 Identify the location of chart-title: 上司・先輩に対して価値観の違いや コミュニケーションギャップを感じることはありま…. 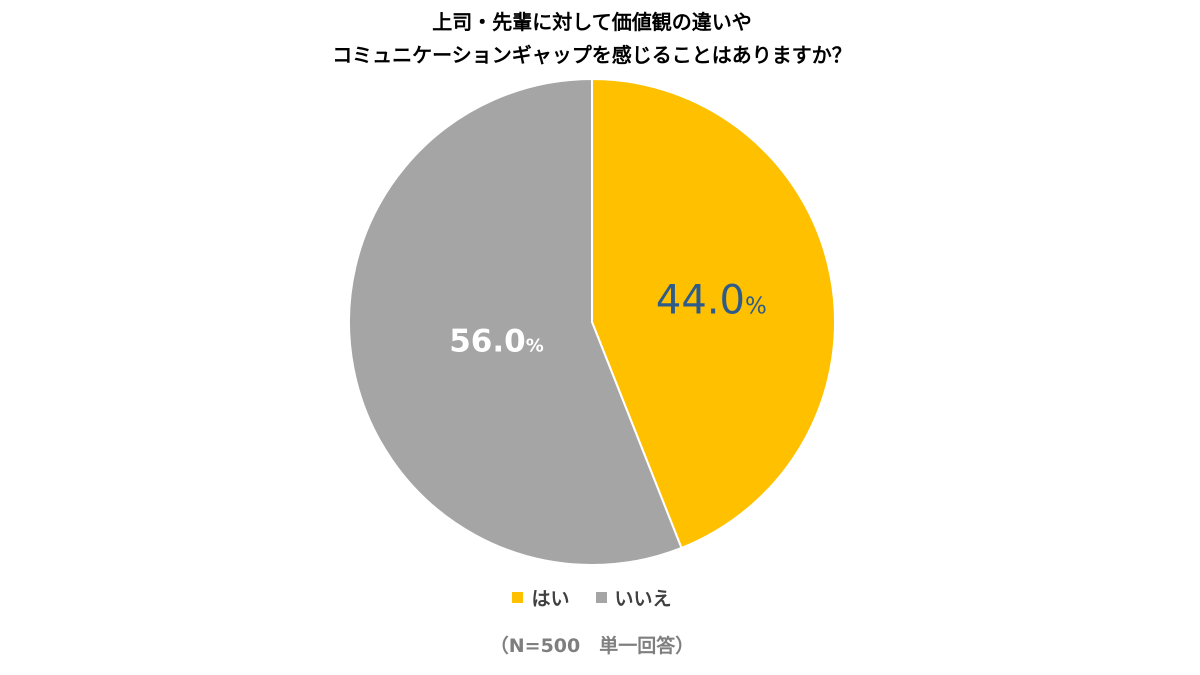
(592, 39).